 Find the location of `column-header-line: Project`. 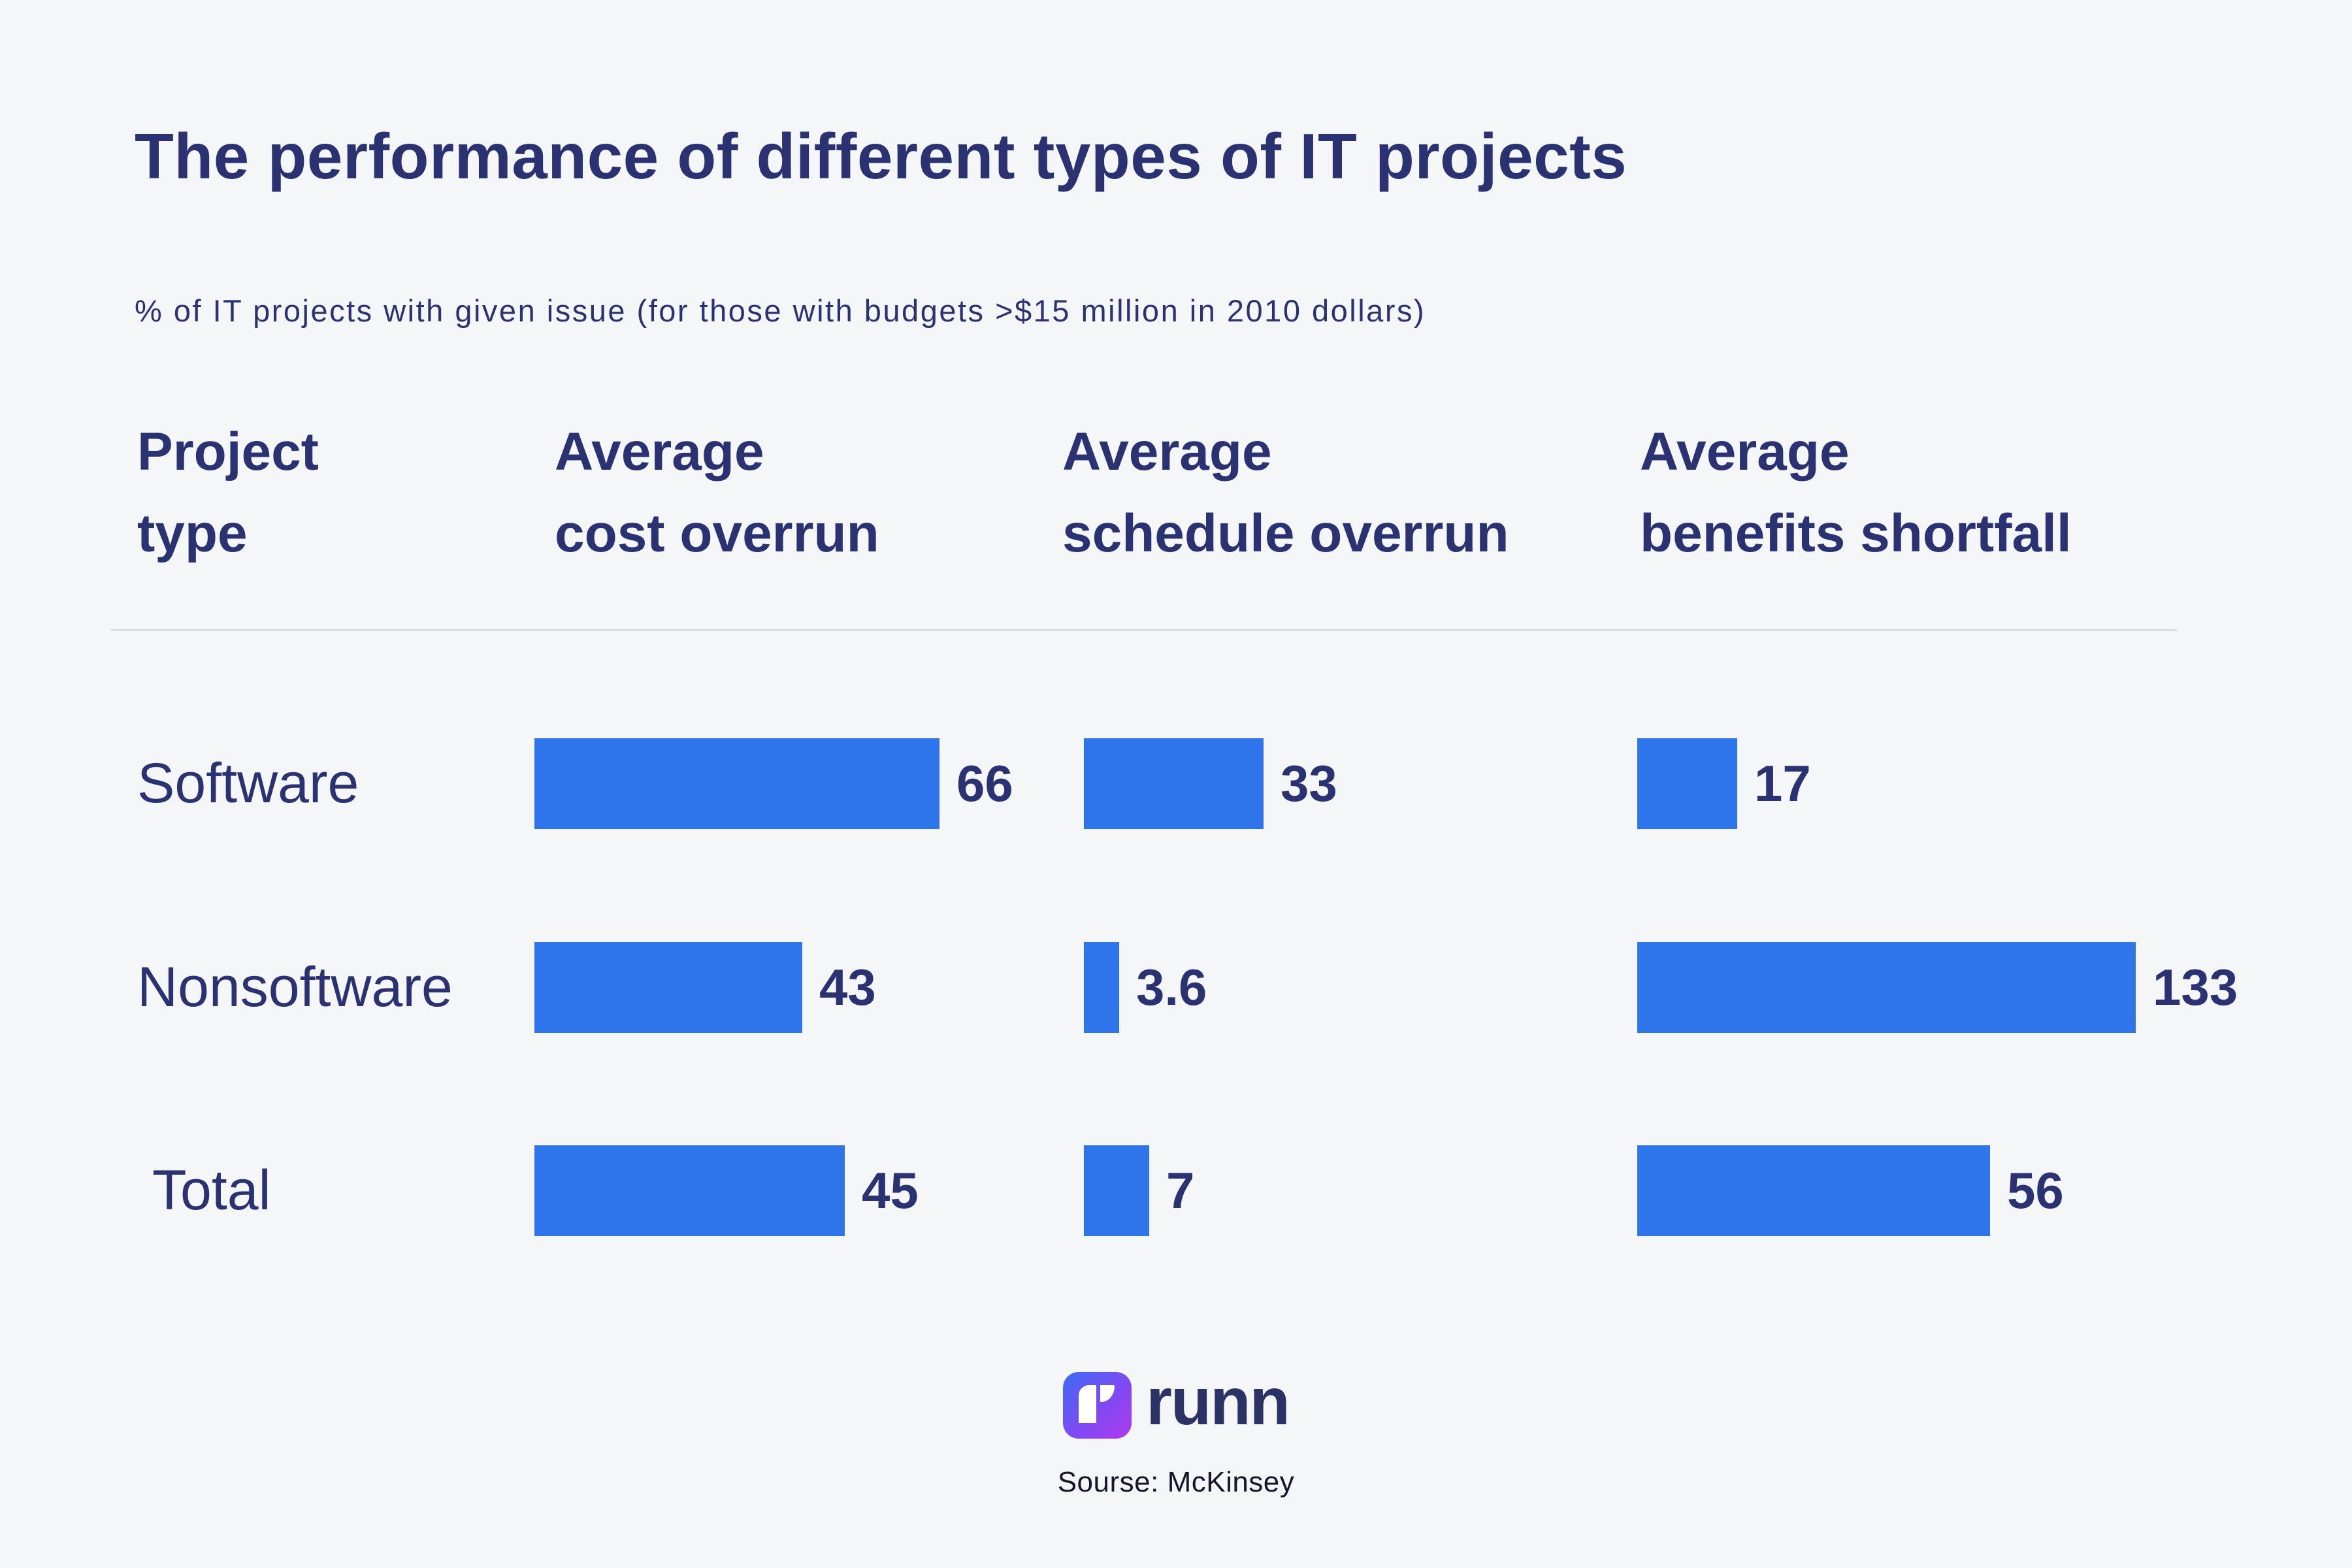

column-header-line: Project is located at coordinates (228, 452).